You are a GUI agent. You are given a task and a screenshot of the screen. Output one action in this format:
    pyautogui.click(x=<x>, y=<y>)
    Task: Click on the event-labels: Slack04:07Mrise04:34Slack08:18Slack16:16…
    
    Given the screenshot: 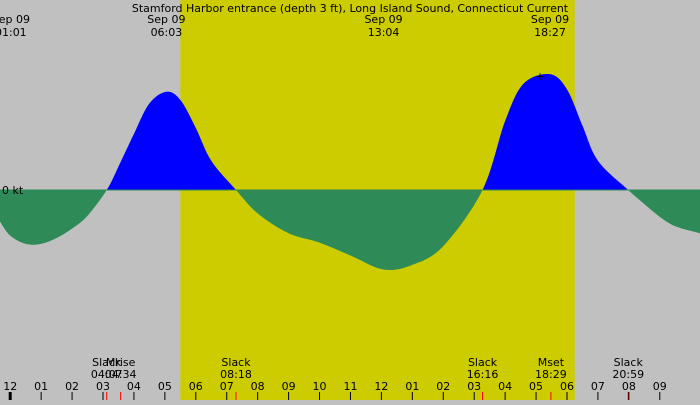 What is the action you would take?
    pyautogui.click(x=367, y=378)
    